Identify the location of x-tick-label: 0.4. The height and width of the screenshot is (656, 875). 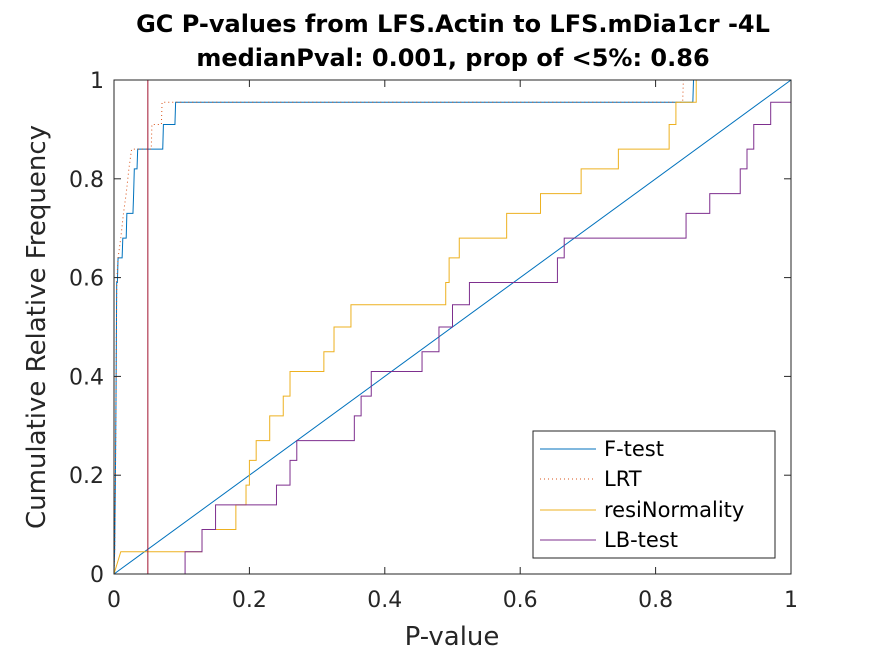
(384, 600).